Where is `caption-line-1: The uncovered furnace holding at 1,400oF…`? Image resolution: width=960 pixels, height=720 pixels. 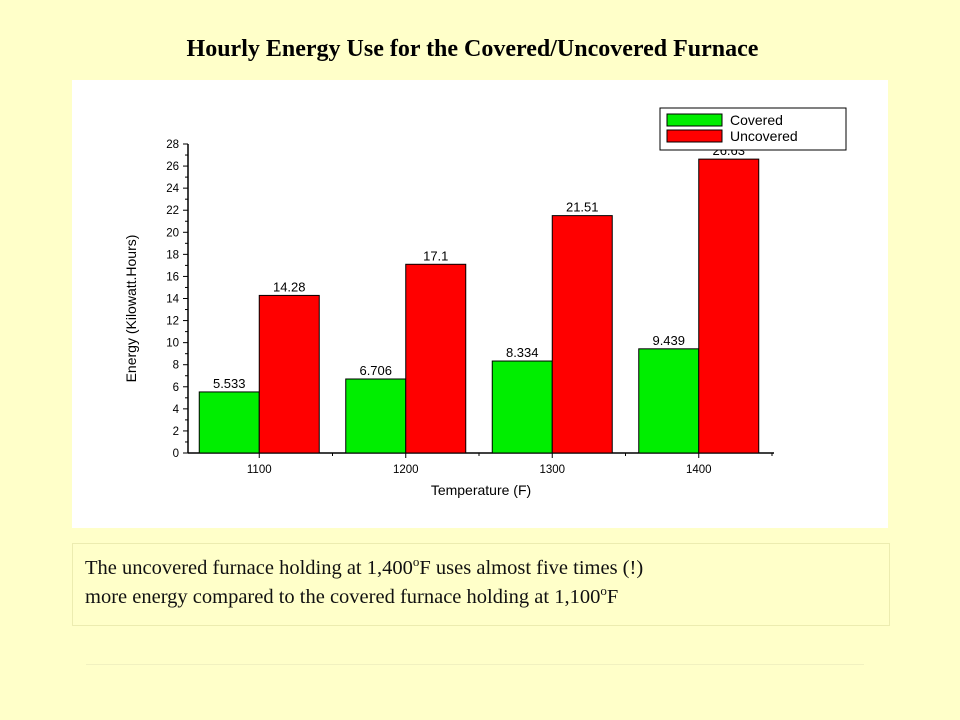 caption-line-1: The uncovered furnace holding at 1,400oF… is located at coordinates (487, 568).